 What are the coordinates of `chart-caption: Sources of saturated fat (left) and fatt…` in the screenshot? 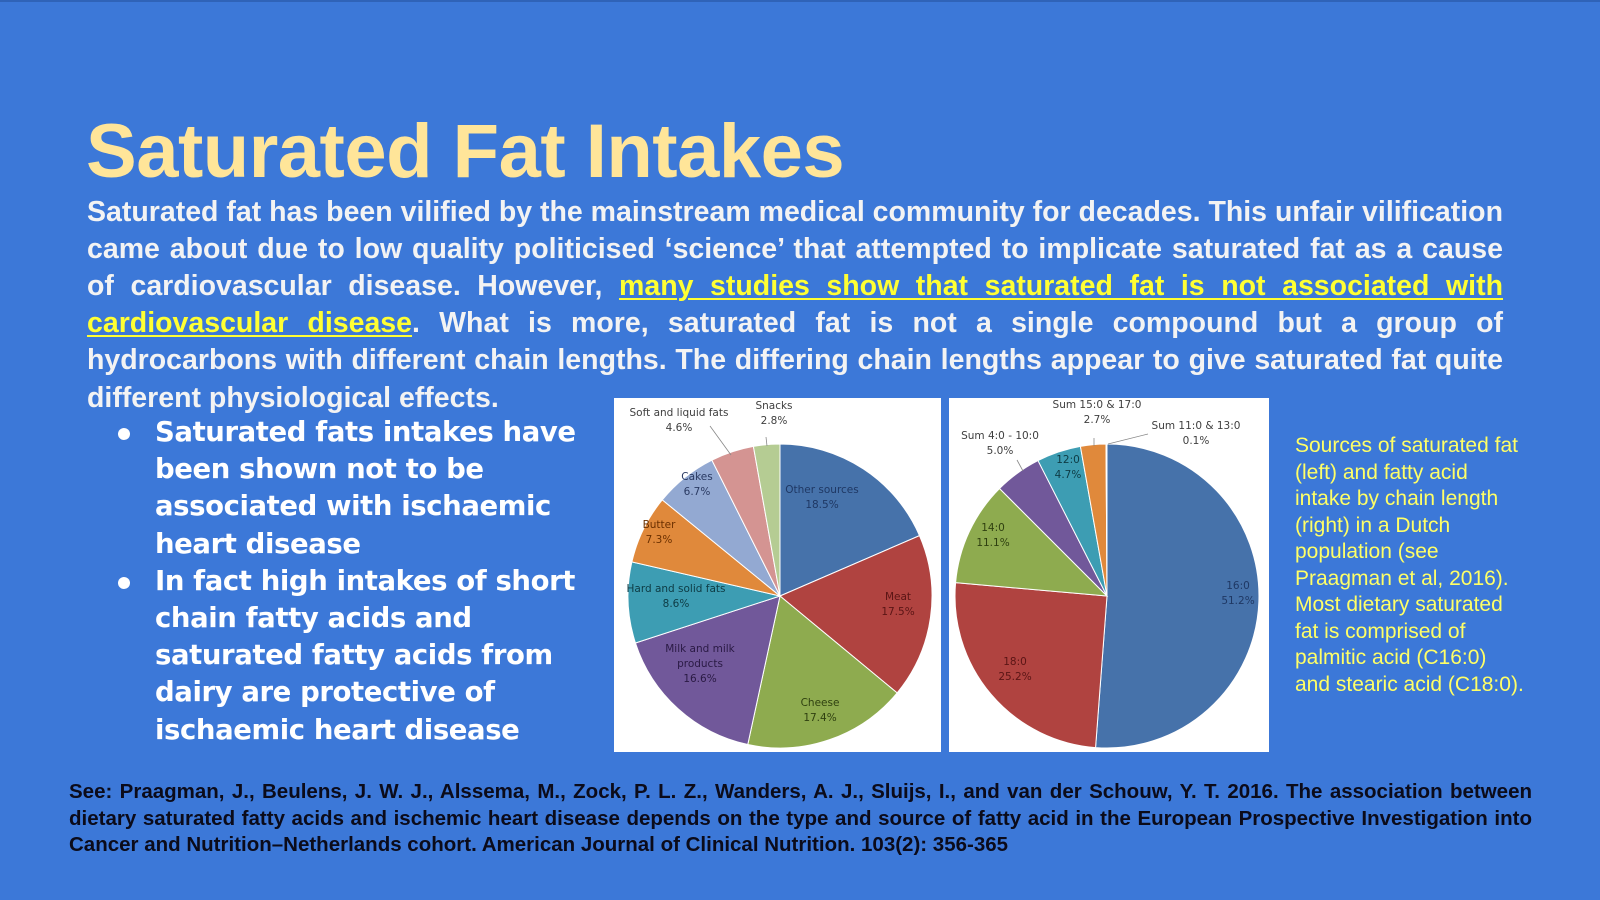 It's located at (1409, 565).